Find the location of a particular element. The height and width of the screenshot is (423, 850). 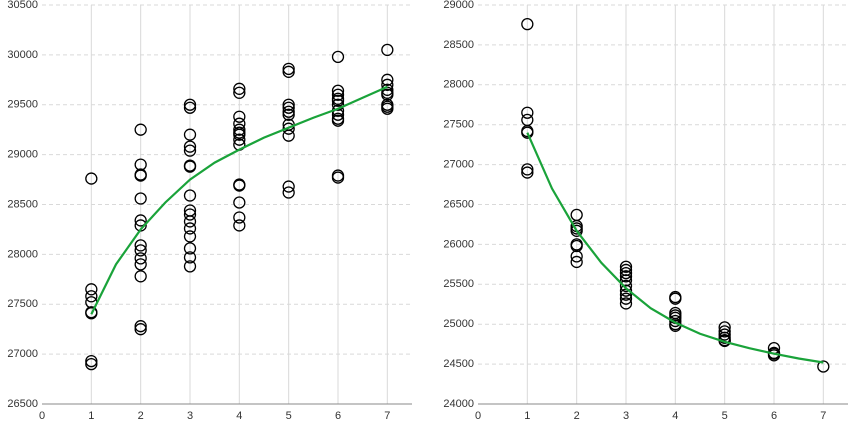

y-tick-label: 29500 is located at coordinates (22, 105).